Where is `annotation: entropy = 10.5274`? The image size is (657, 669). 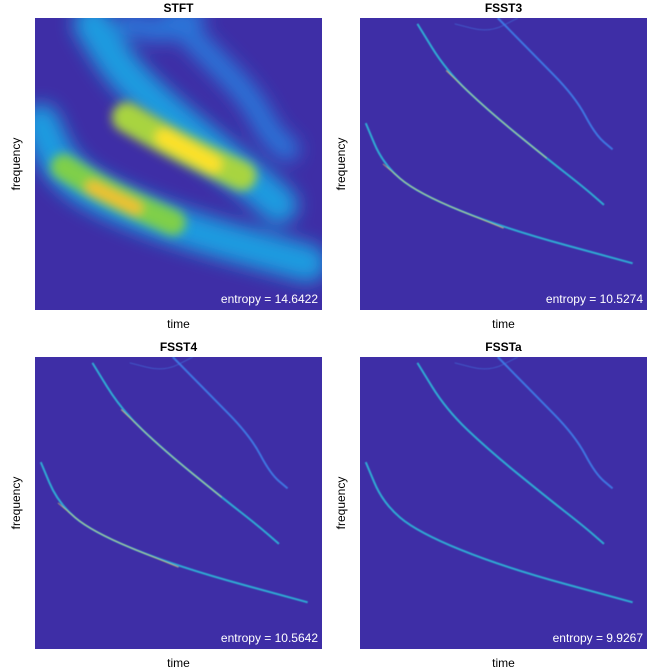 annotation: entropy = 10.5274 is located at coordinates (594, 299).